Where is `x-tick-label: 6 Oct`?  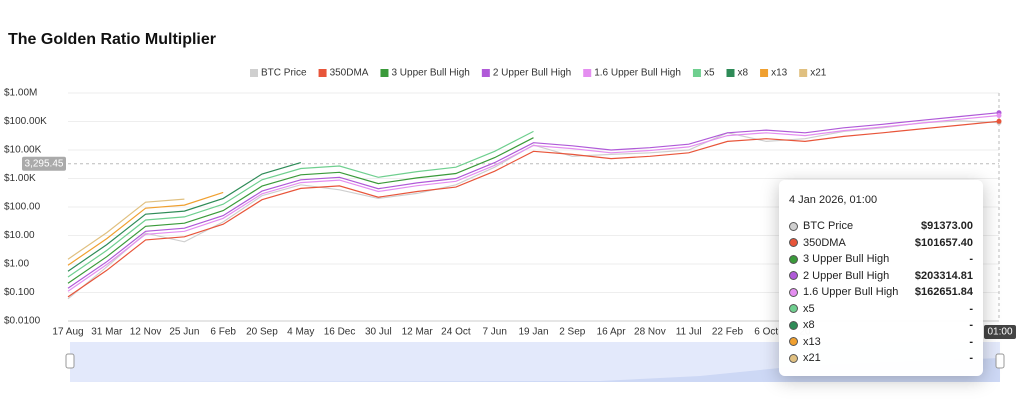 x-tick-label: 6 Oct is located at coordinates (766, 332).